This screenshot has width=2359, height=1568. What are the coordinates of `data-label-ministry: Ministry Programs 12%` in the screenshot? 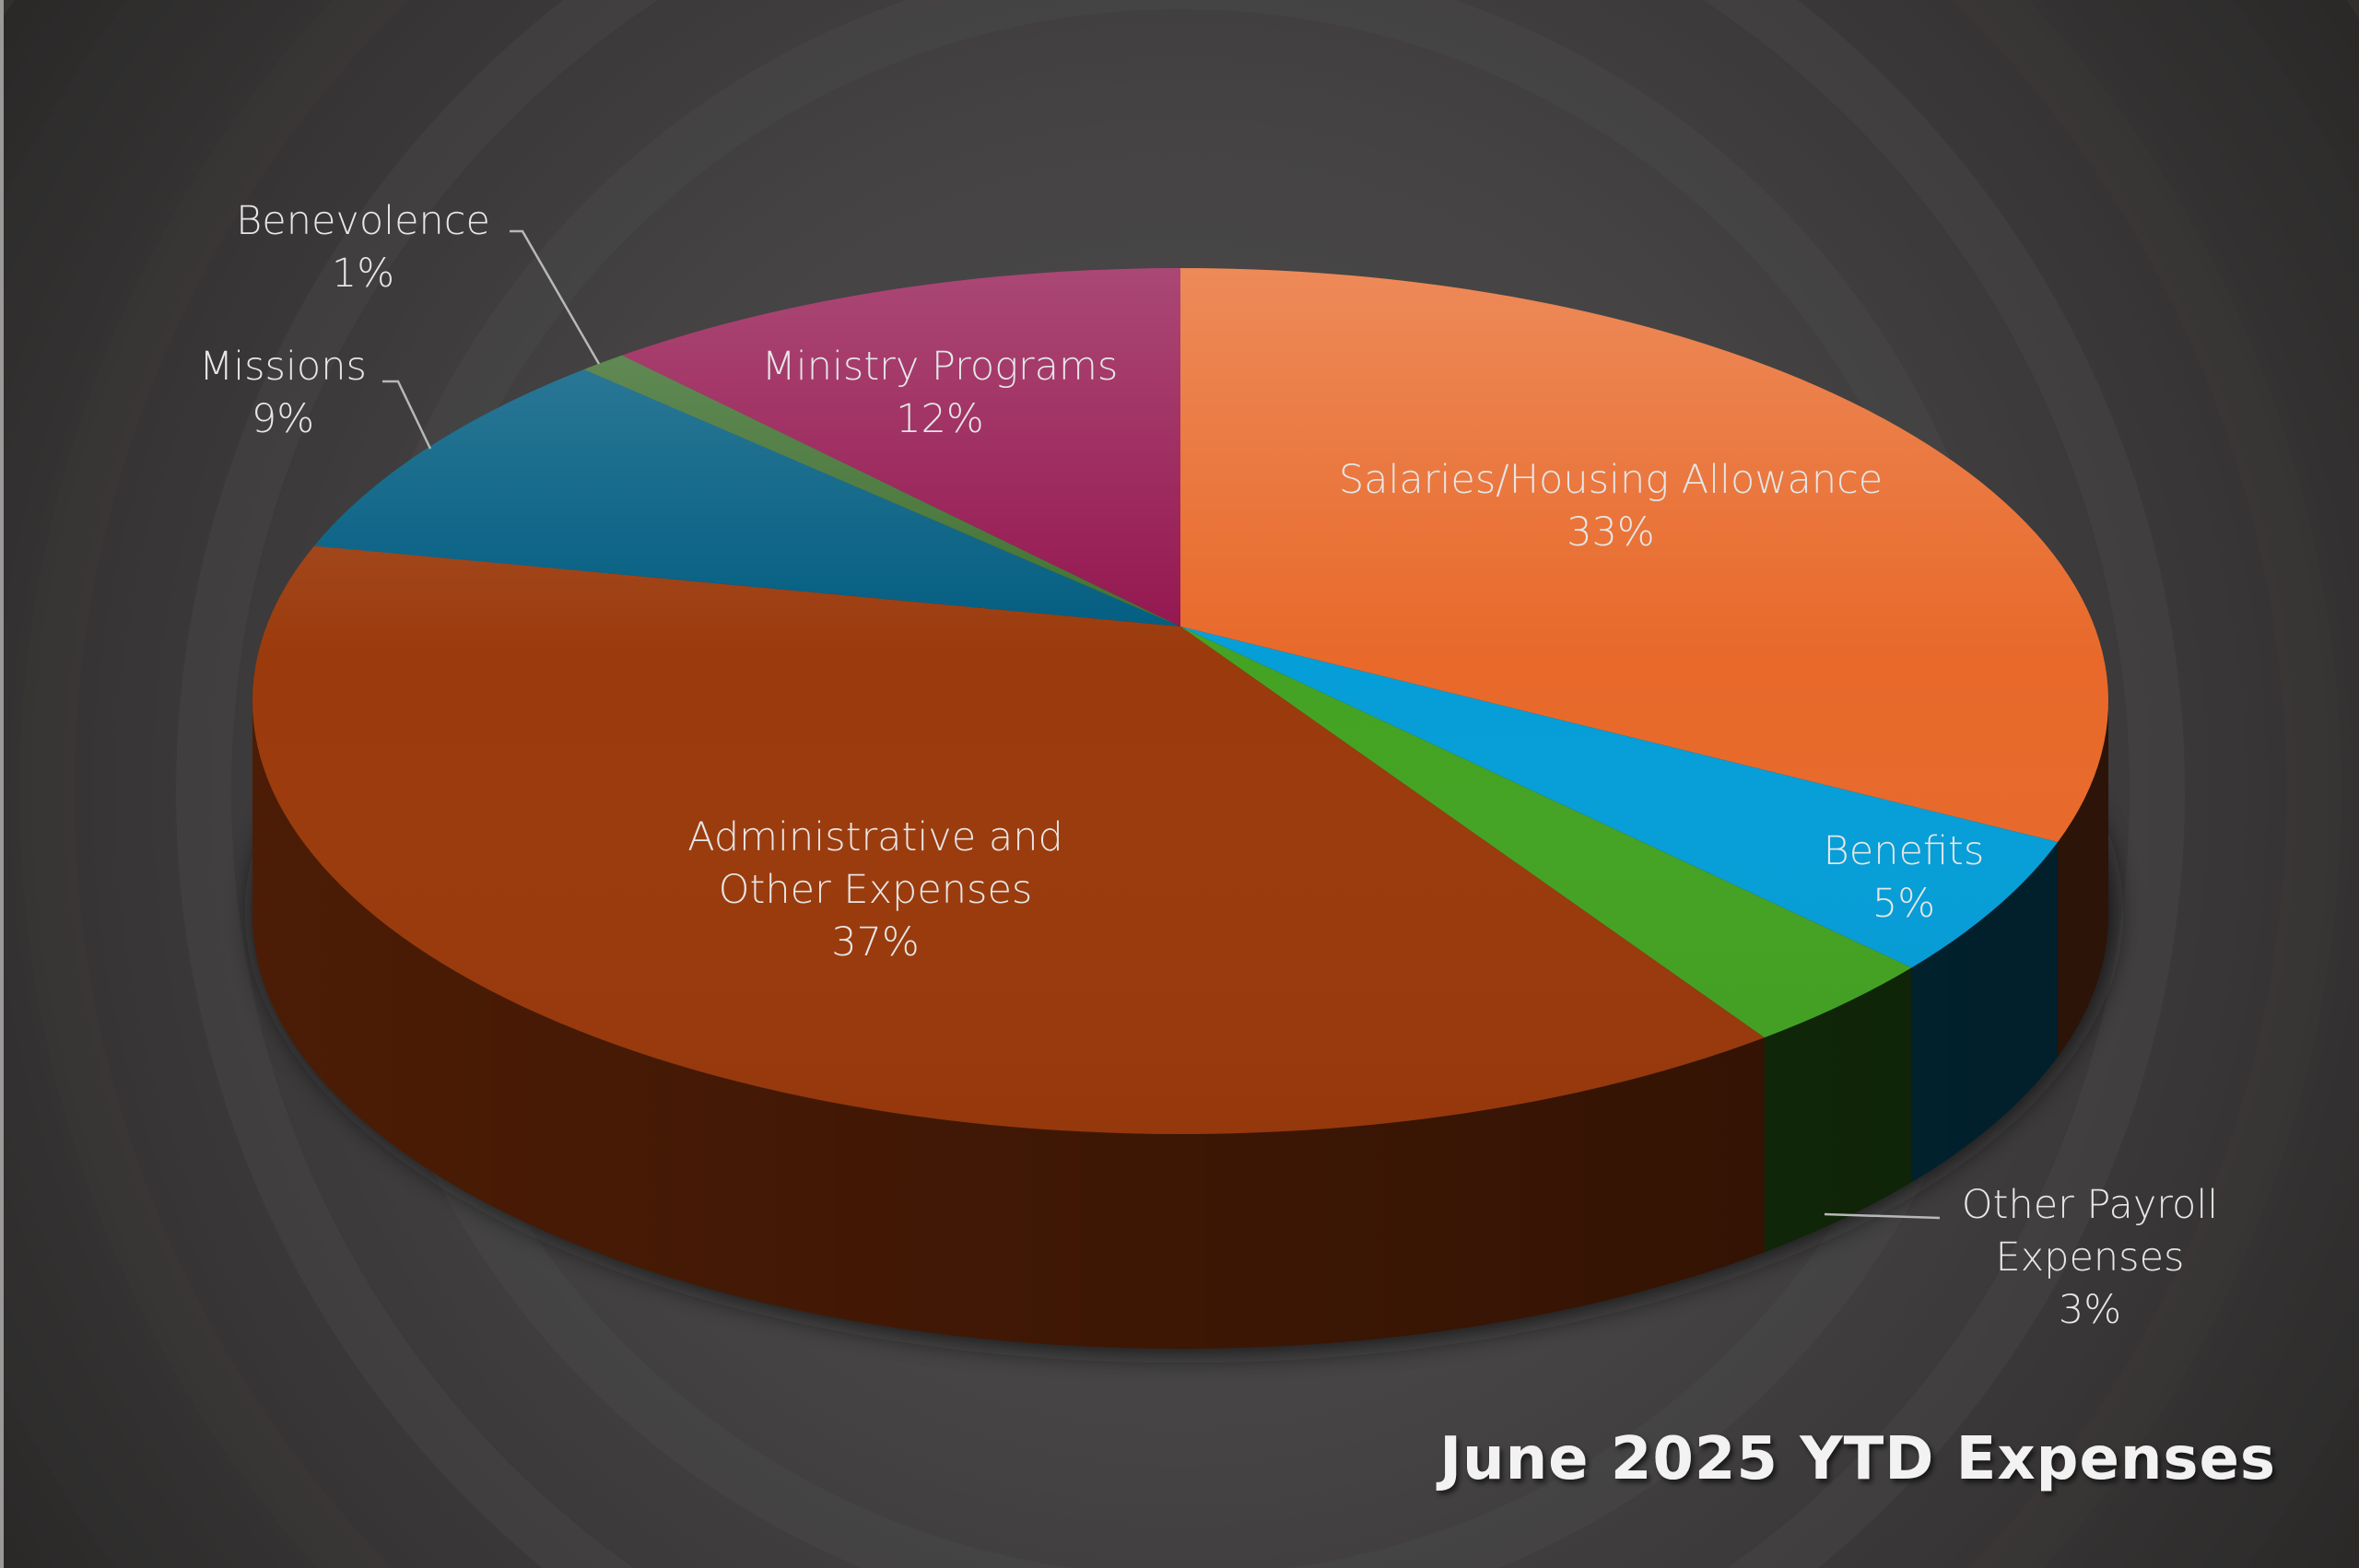 It's located at (940, 393).